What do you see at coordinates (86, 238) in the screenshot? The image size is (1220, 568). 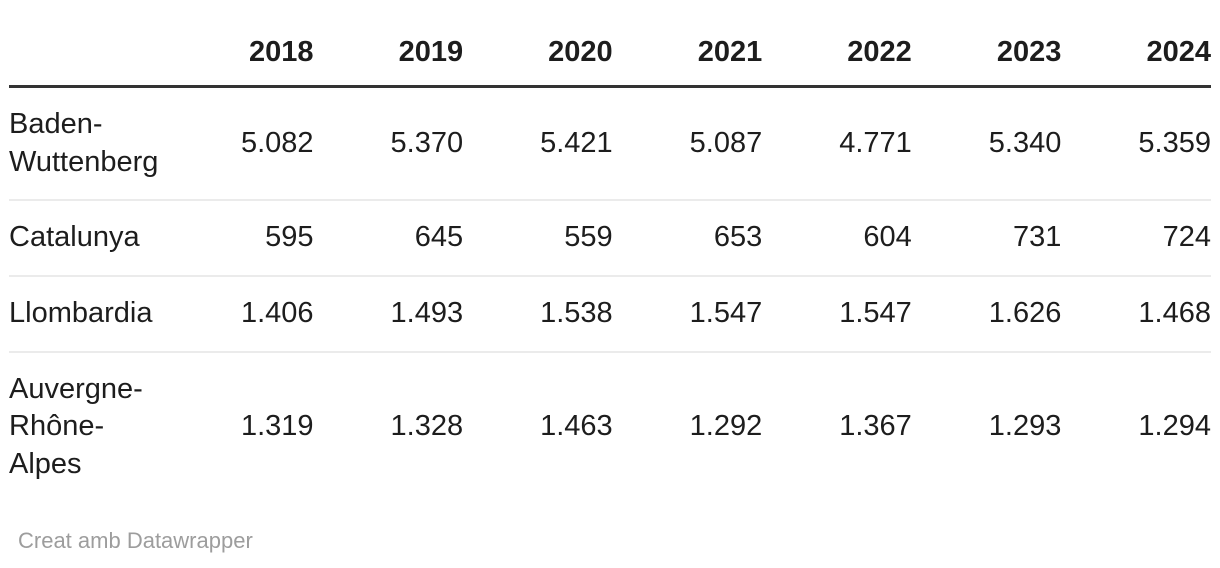 I see `row-label: Catalunya` at bounding box center [86, 238].